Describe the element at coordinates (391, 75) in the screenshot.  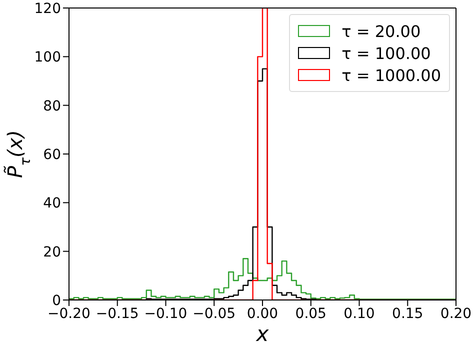
I see `legend-label: τ = 1000.00` at that location.